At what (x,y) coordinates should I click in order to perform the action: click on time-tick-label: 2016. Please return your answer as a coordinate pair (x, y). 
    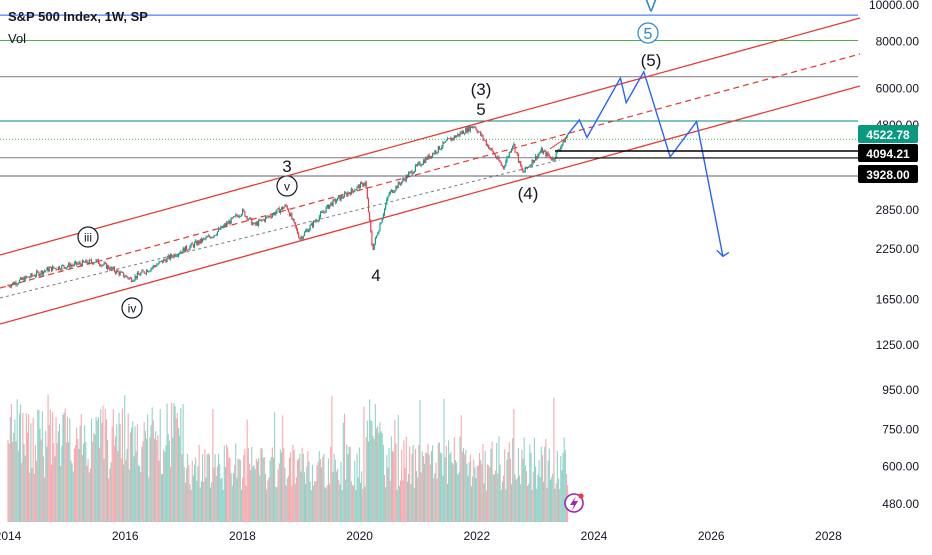
    Looking at the image, I should click on (125, 536).